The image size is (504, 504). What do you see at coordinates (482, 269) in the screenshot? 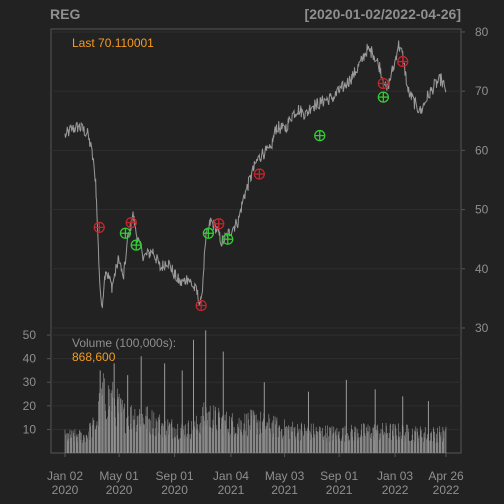
I see `price-tick-label: 40` at bounding box center [482, 269].